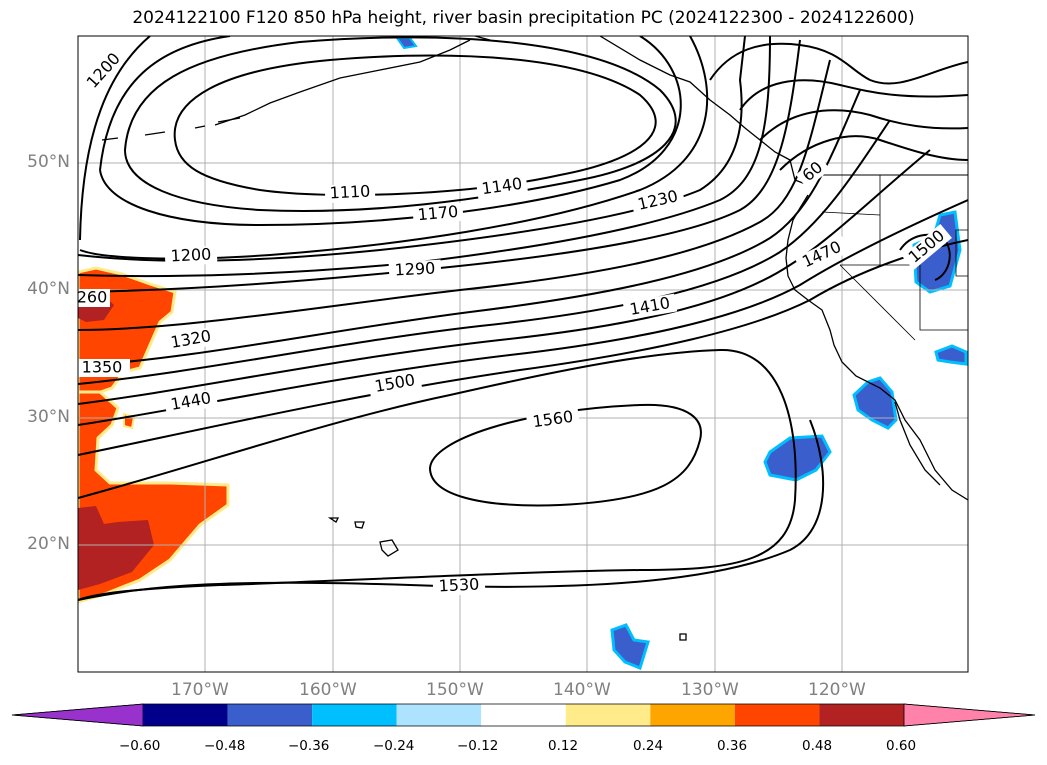 This screenshot has height=765, width=1047. Describe the element at coordinates (225, 746) in the screenshot. I see `colorbar-tick-label: −0.48` at that location.